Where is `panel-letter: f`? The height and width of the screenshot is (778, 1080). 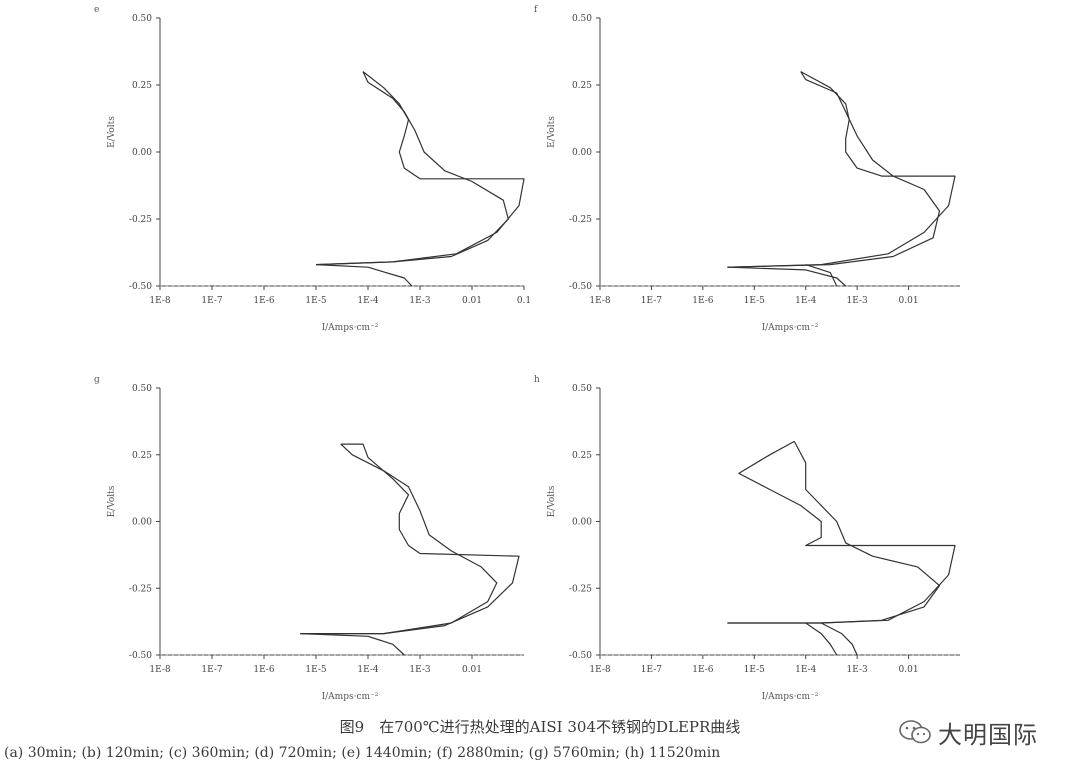
panel-letter: f is located at coordinates (536, 10).